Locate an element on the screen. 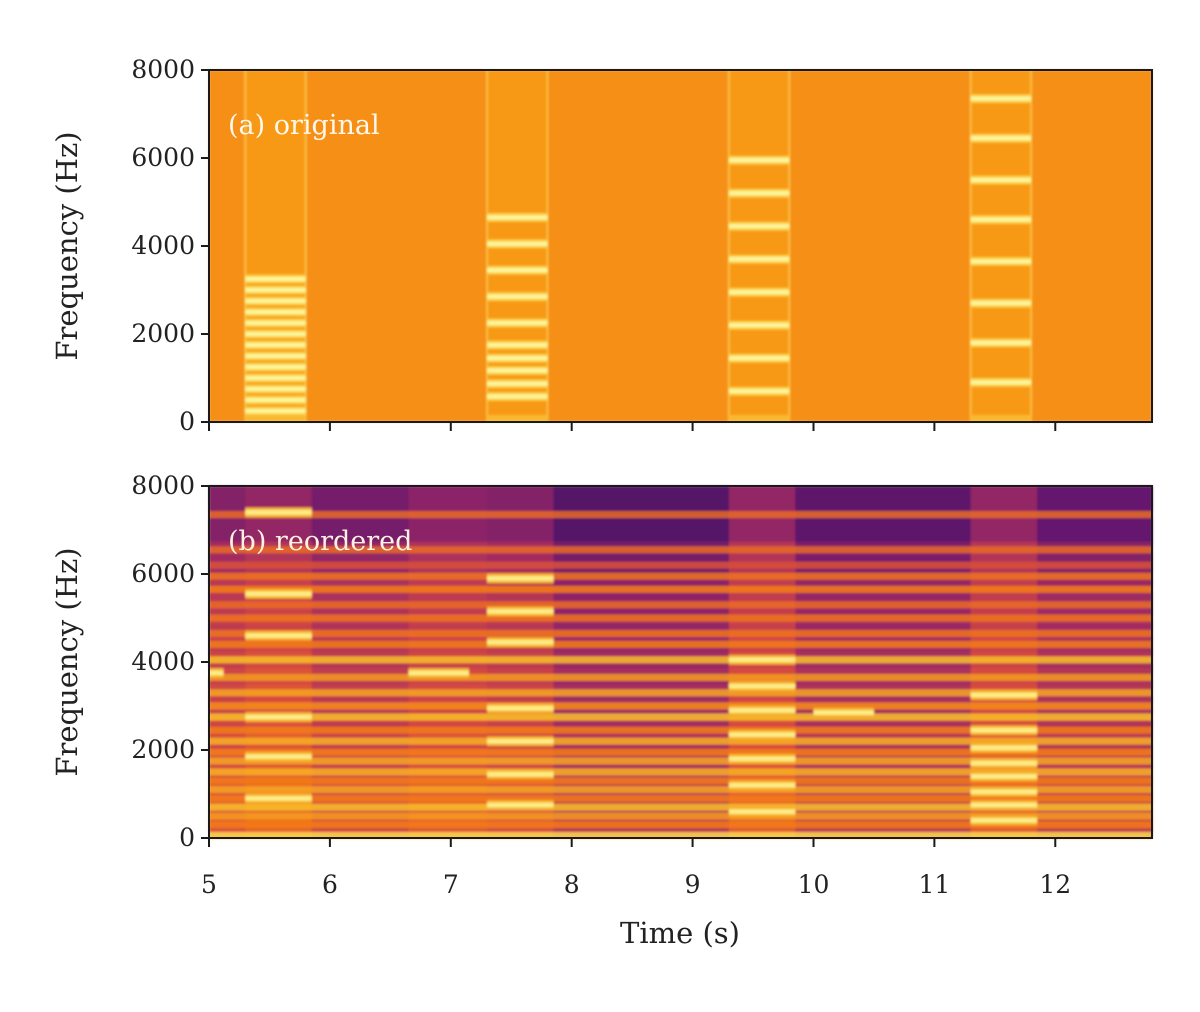  y-tick-label: 6000 is located at coordinates (163, 157).